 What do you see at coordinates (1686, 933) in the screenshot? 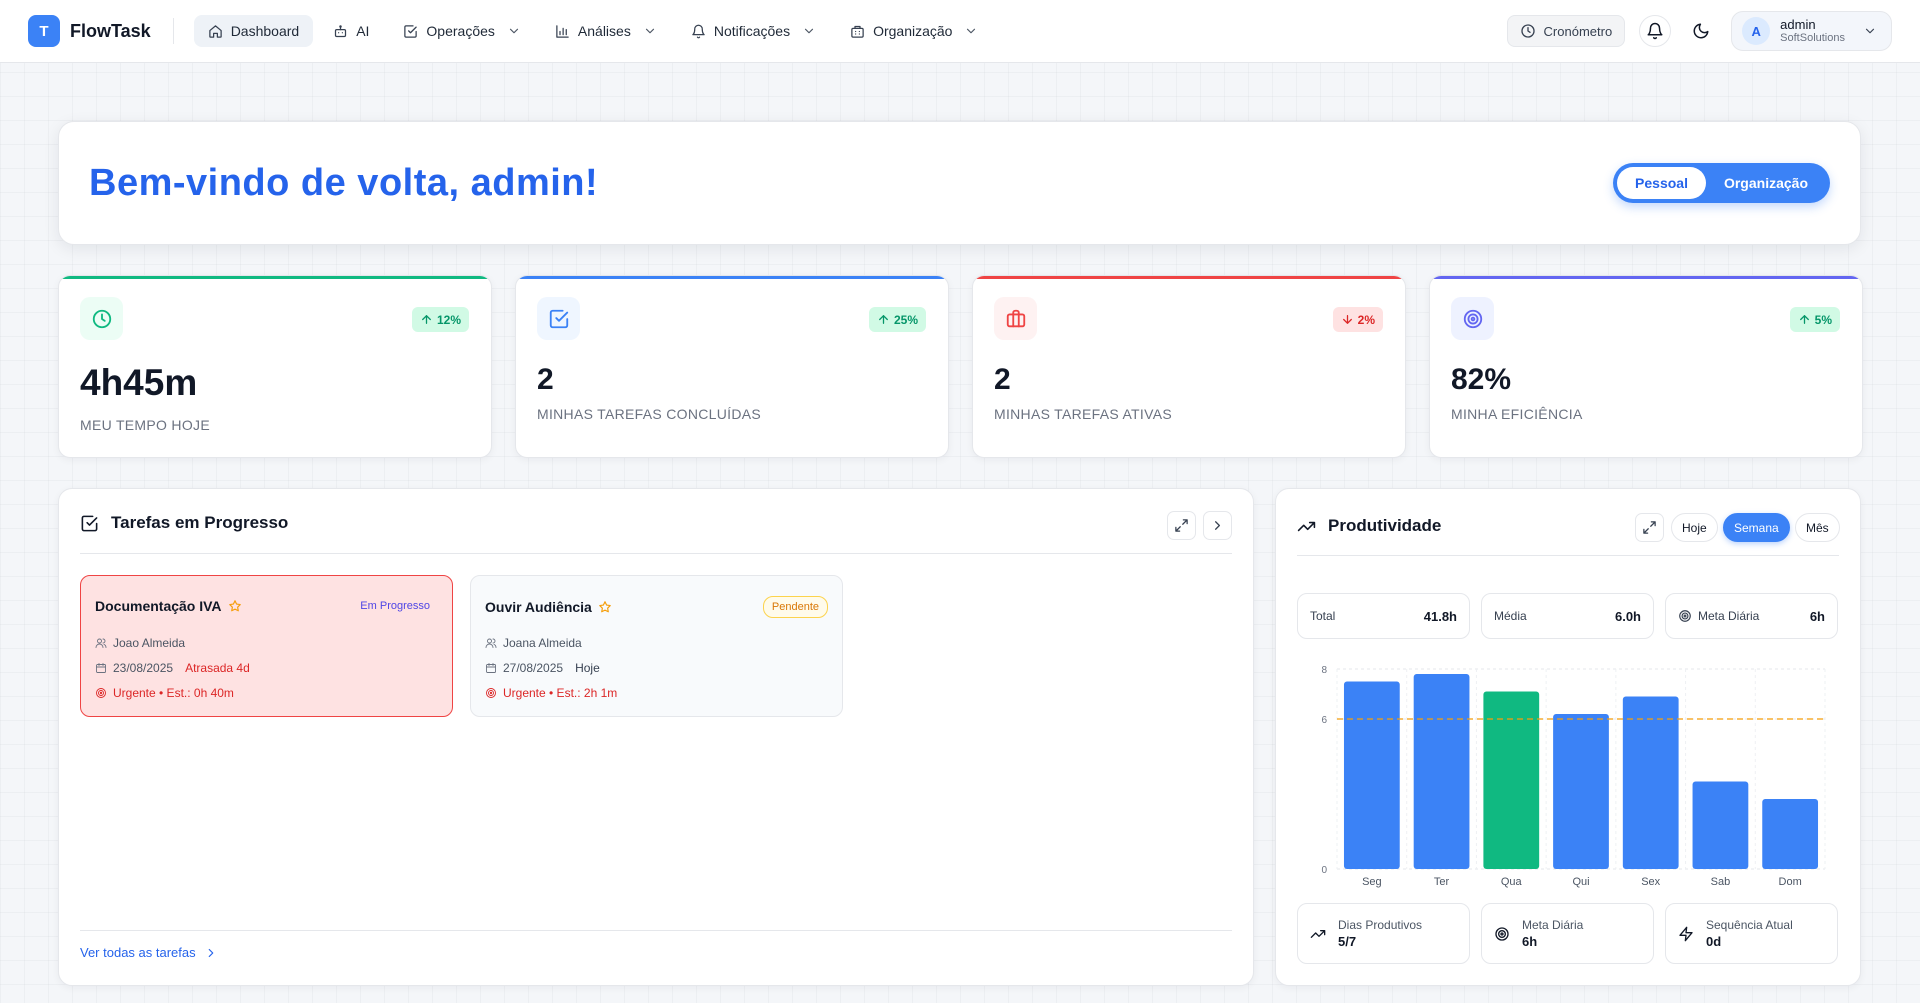
I see `zap-icon` at bounding box center [1686, 933].